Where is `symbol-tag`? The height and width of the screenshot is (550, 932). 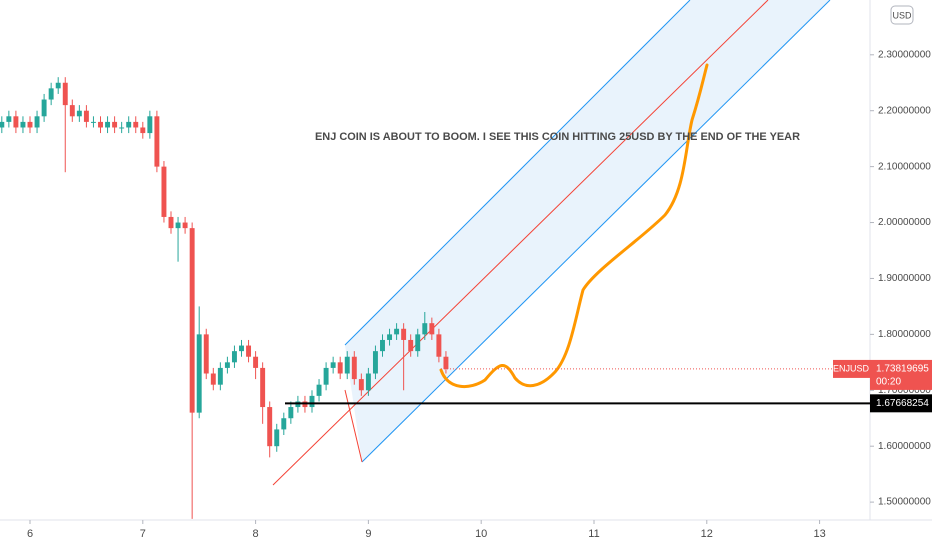 symbol-tag is located at coordinates (851, 368).